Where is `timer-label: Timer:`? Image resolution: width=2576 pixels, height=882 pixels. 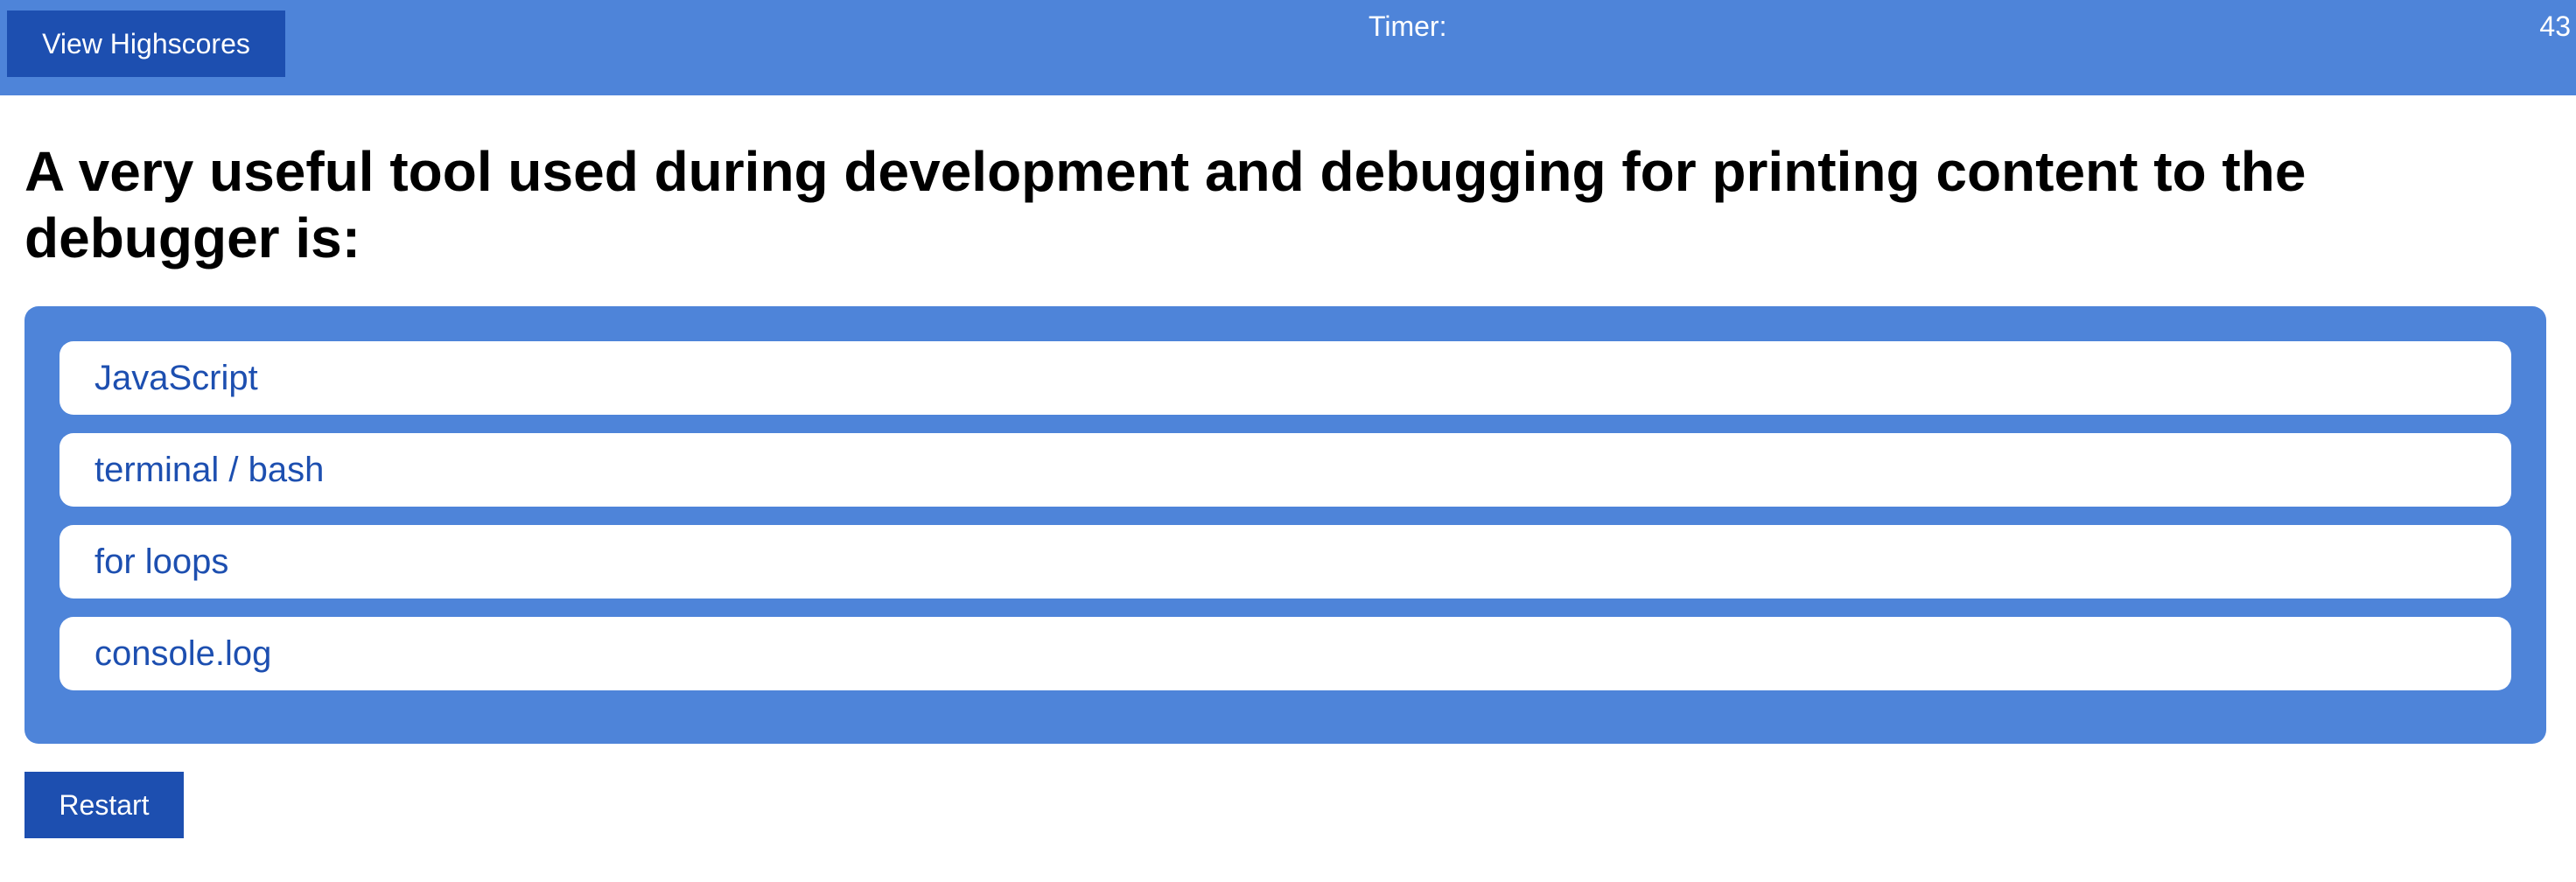 timer-label: Timer: is located at coordinates (1407, 26).